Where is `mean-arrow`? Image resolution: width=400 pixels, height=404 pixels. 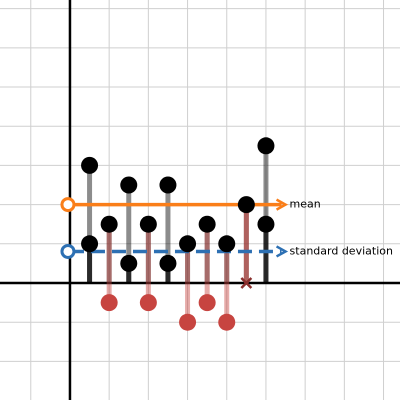 mean-arrow is located at coordinates (282, 204).